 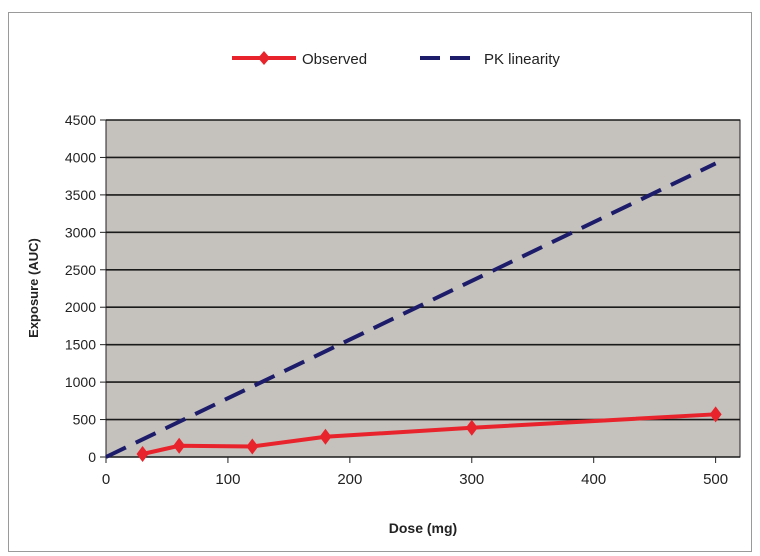 What do you see at coordinates (429, 434) in the screenshot?
I see `series-line-observed` at bounding box center [429, 434].